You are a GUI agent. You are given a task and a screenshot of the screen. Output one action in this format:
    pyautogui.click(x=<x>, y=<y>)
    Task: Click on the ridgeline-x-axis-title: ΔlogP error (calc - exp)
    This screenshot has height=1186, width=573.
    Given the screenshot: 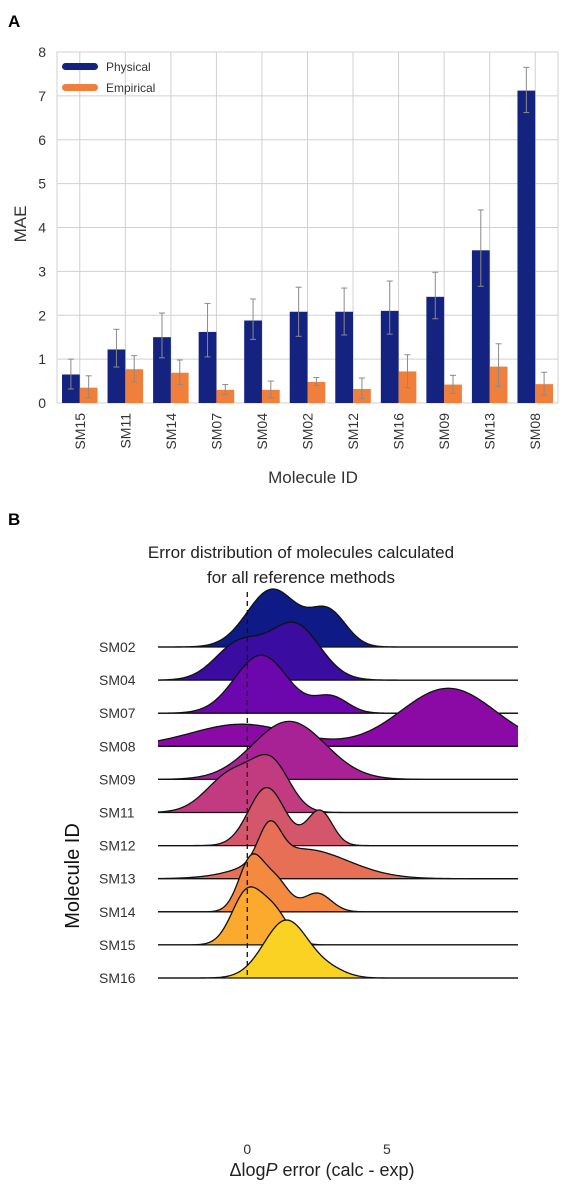 What is the action you would take?
    pyautogui.click(x=321, y=1170)
    